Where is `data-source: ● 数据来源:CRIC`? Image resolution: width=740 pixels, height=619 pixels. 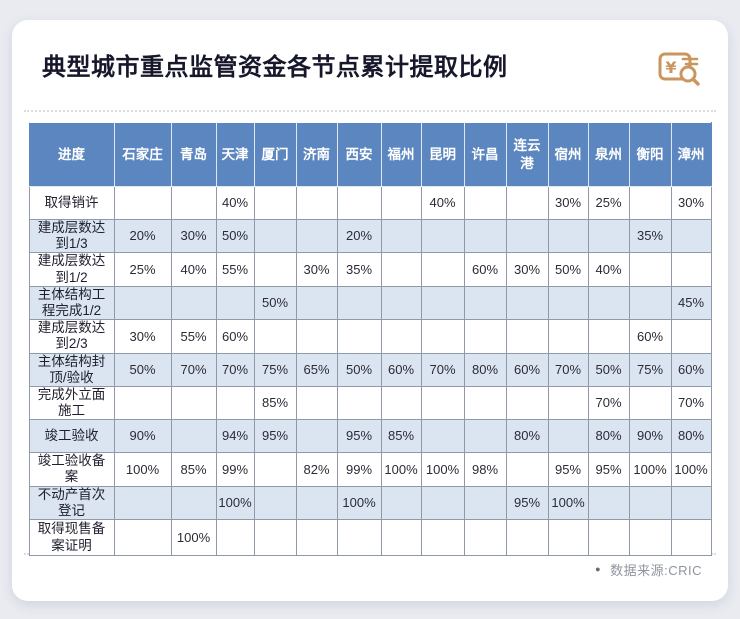 data-source: ● 数据来源:CRIC is located at coordinates (648, 569).